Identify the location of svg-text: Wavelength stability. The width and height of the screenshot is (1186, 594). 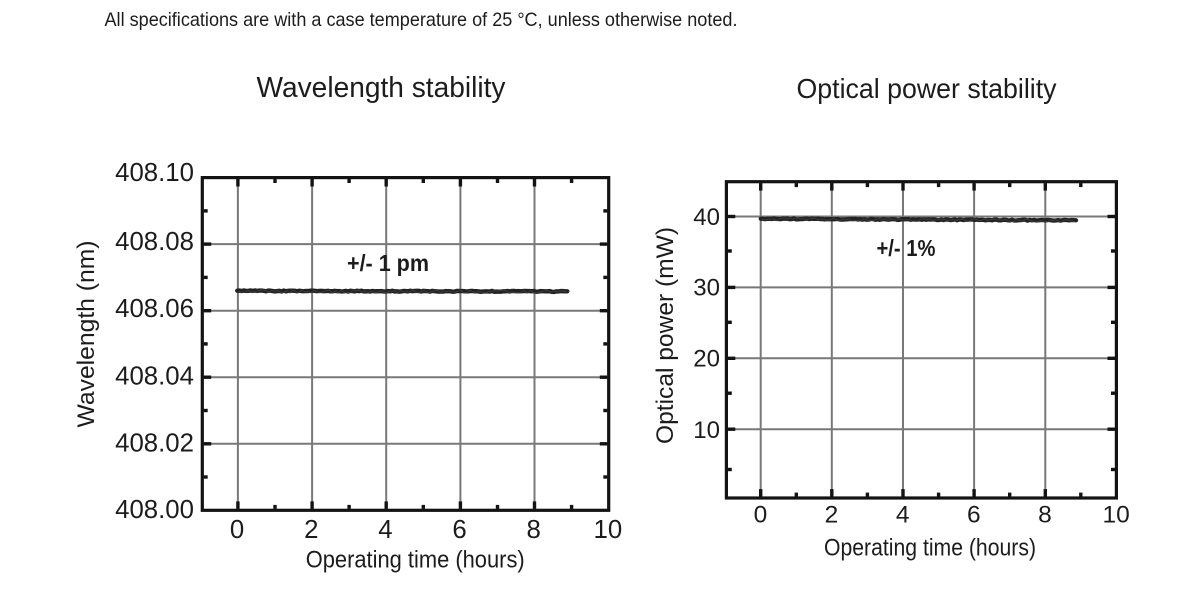
(382, 88).